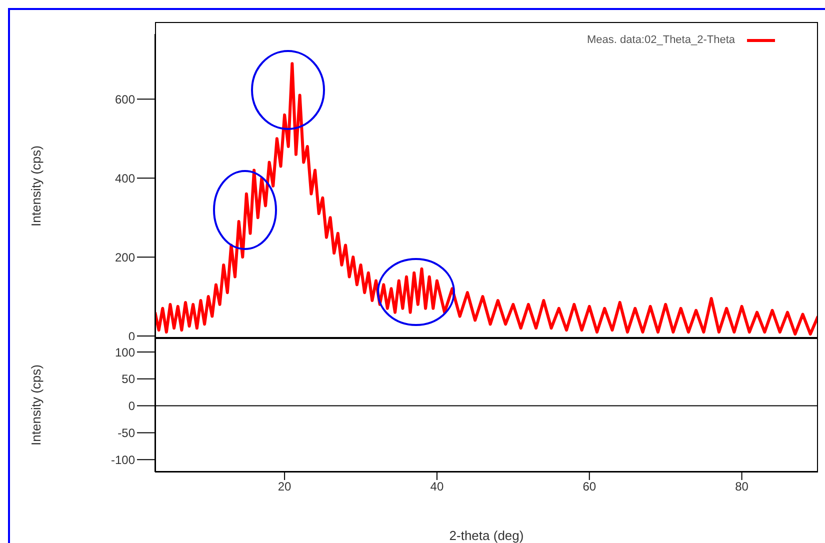 The width and height of the screenshot is (825, 543). What do you see at coordinates (125, 99) in the screenshot?
I see `y-tick-label: 600` at bounding box center [125, 99].